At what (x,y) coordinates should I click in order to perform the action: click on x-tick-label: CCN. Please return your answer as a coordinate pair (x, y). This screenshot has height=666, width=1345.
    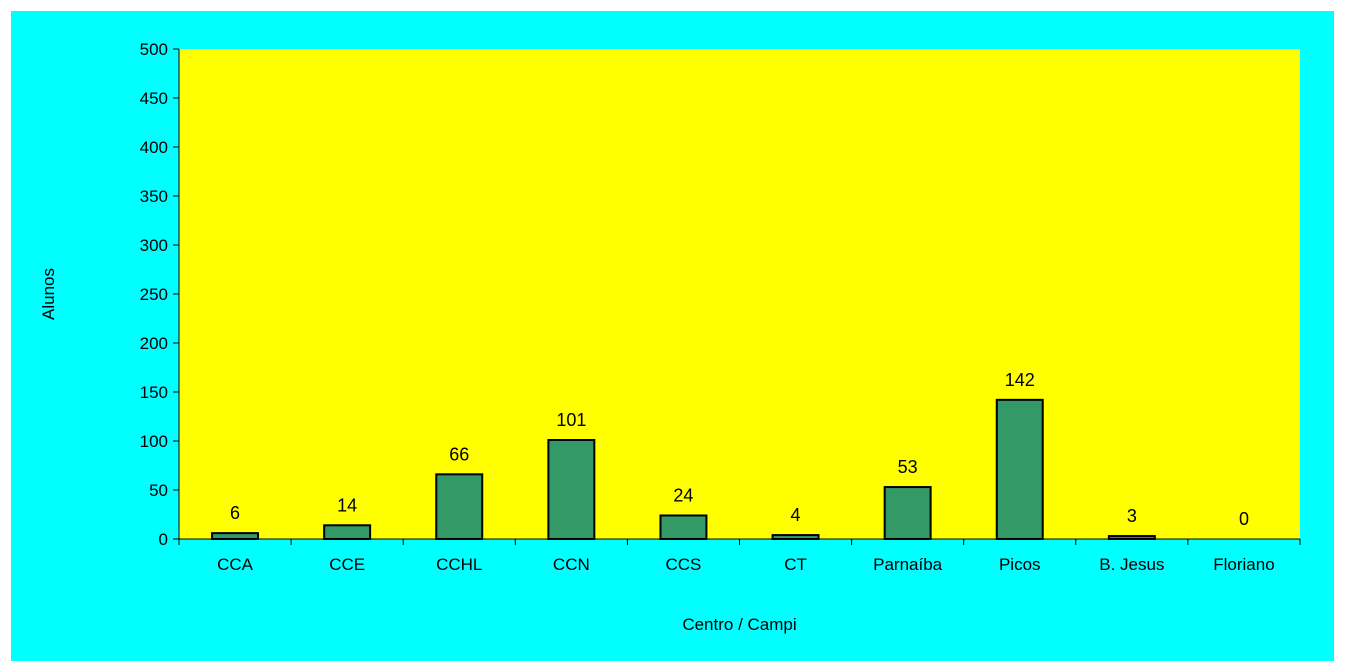
    Looking at the image, I should click on (571, 564).